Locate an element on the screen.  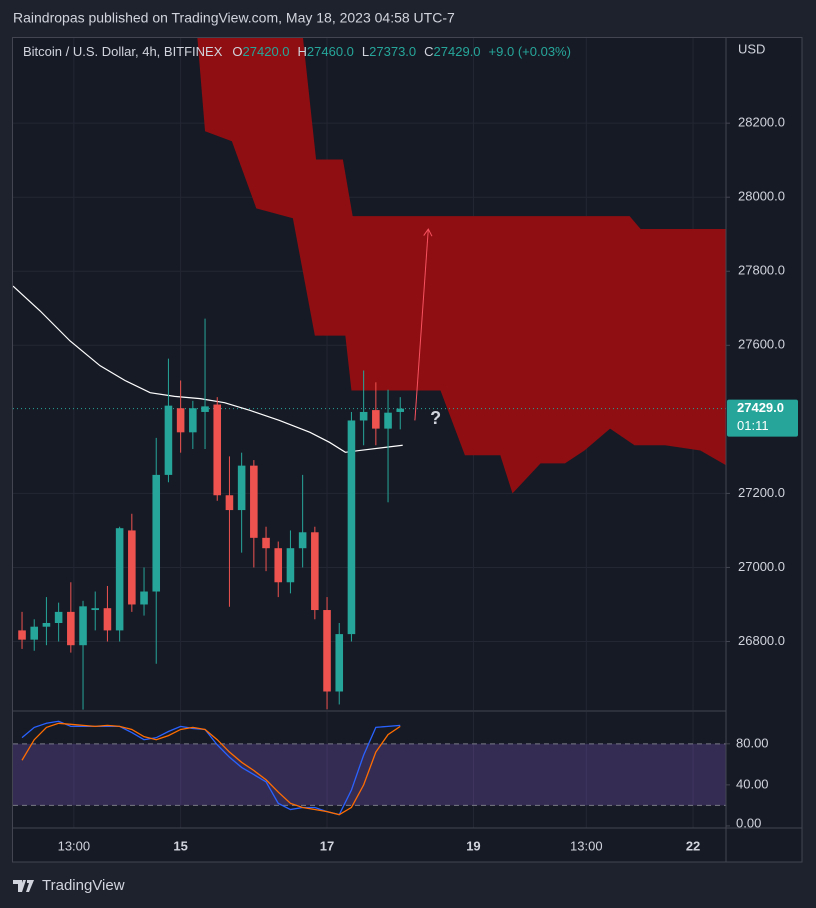
legend-change: +9.0 (+0.03%) is located at coordinates (530, 51).